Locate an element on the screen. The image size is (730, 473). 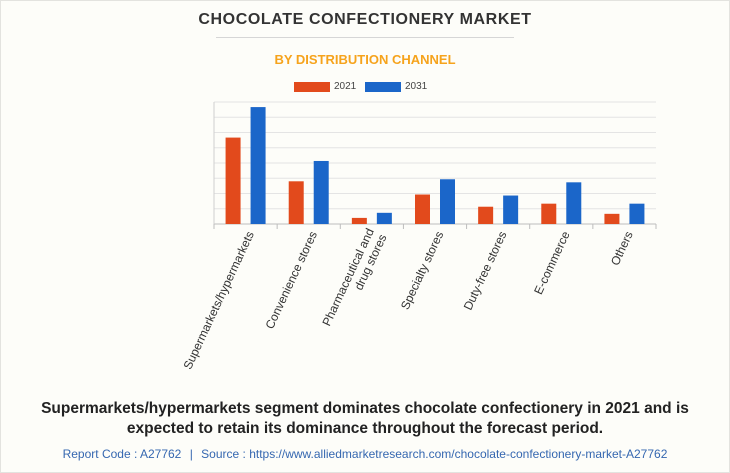
x-tick-label: Convenience stores is located at coordinates (292, 280).